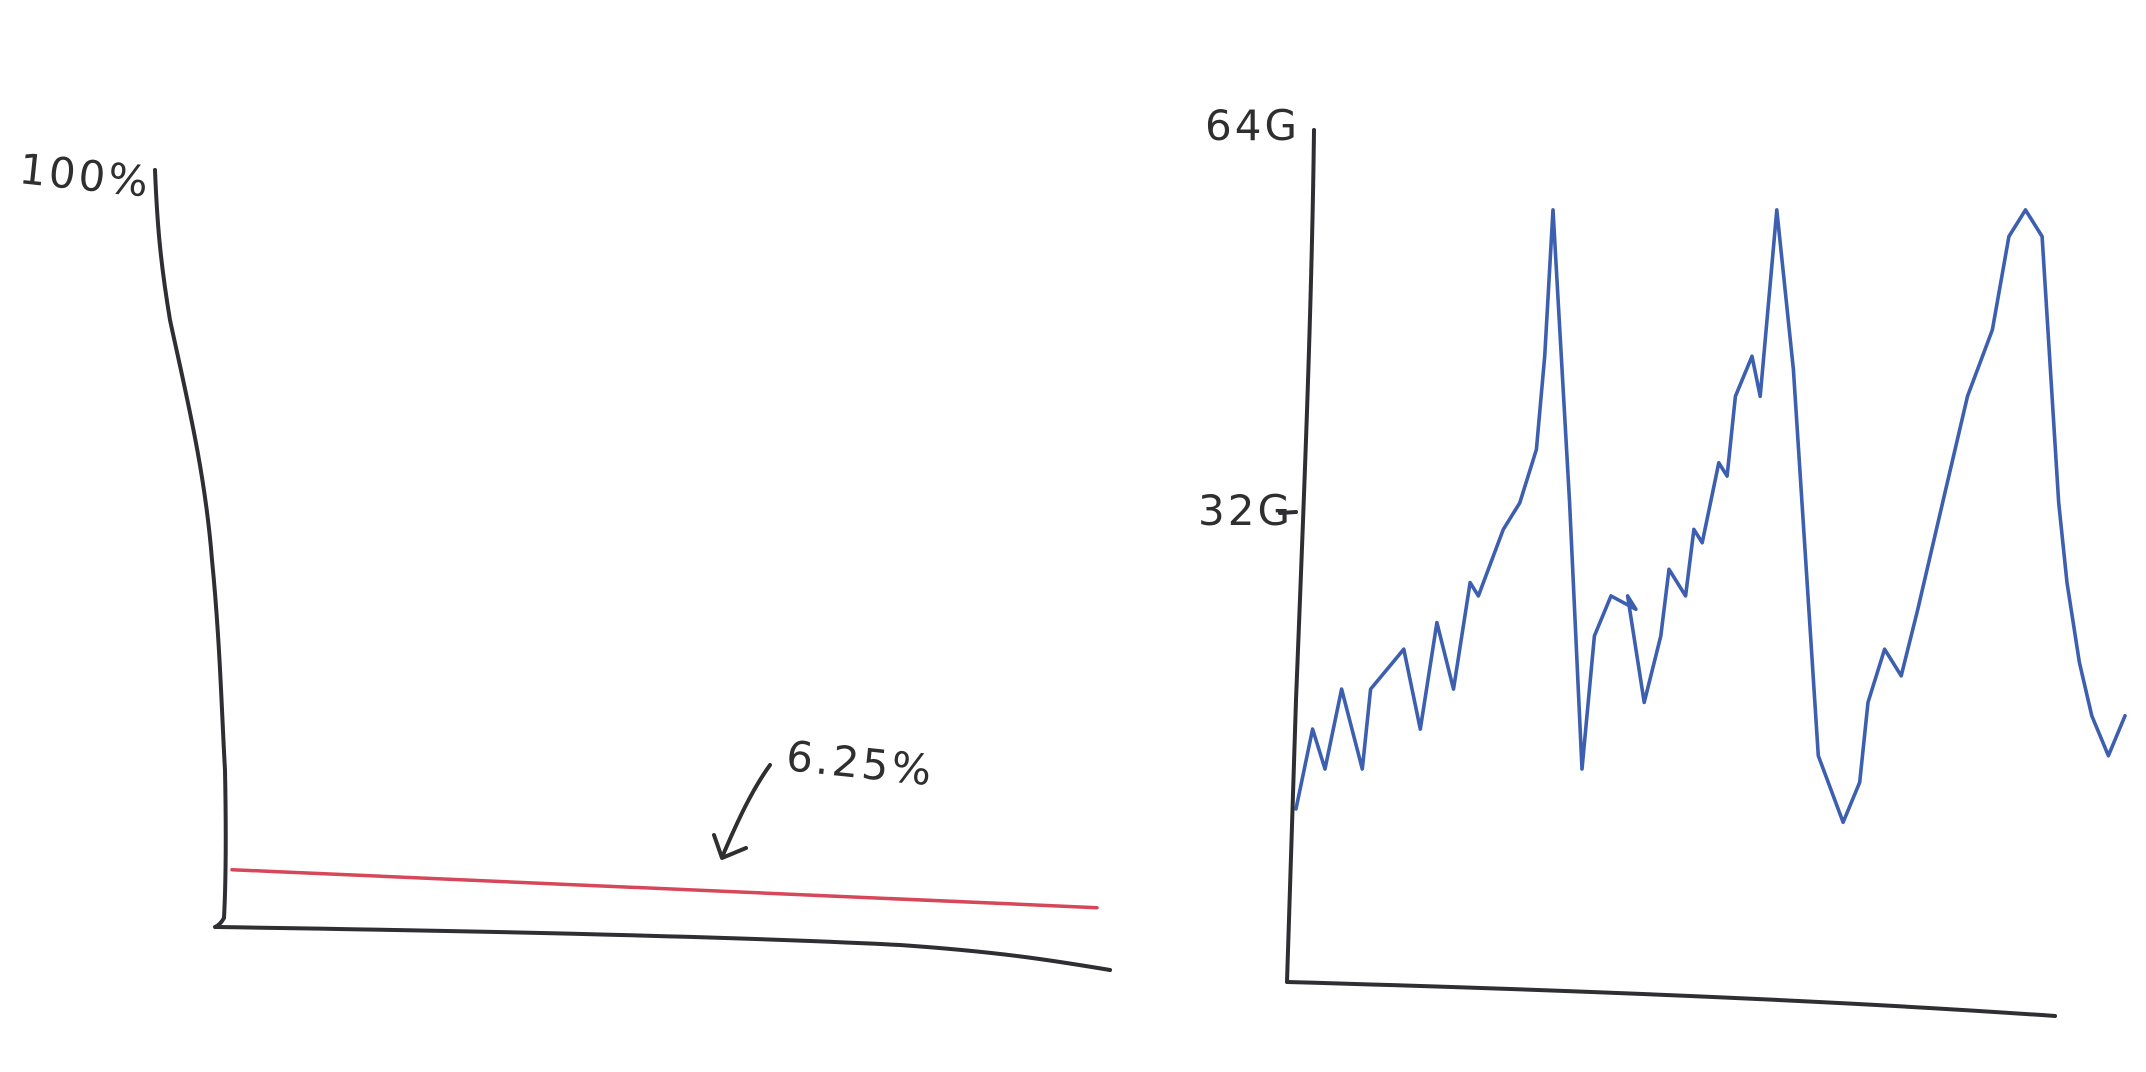 The height and width of the screenshot is (1072, 2146). Describe the element at coordinates (1671, 999) in the screenshot. I see `right-x-axis` at that location.